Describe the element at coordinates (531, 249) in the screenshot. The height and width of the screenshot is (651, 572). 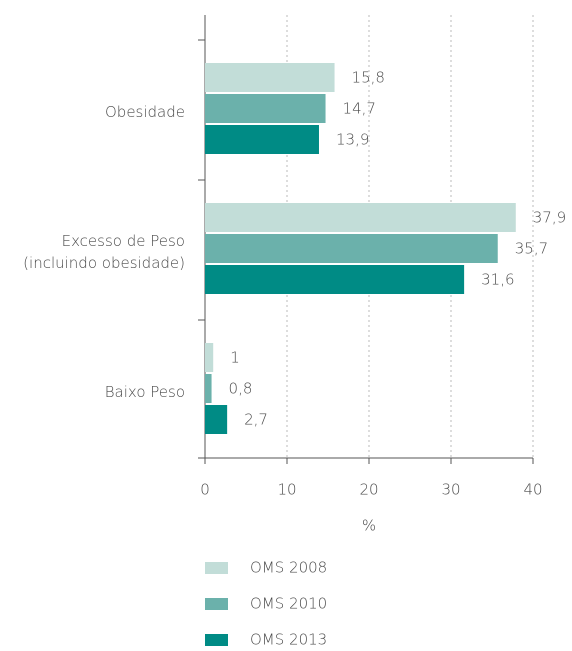
I see `value-label: 35,7` at that location.